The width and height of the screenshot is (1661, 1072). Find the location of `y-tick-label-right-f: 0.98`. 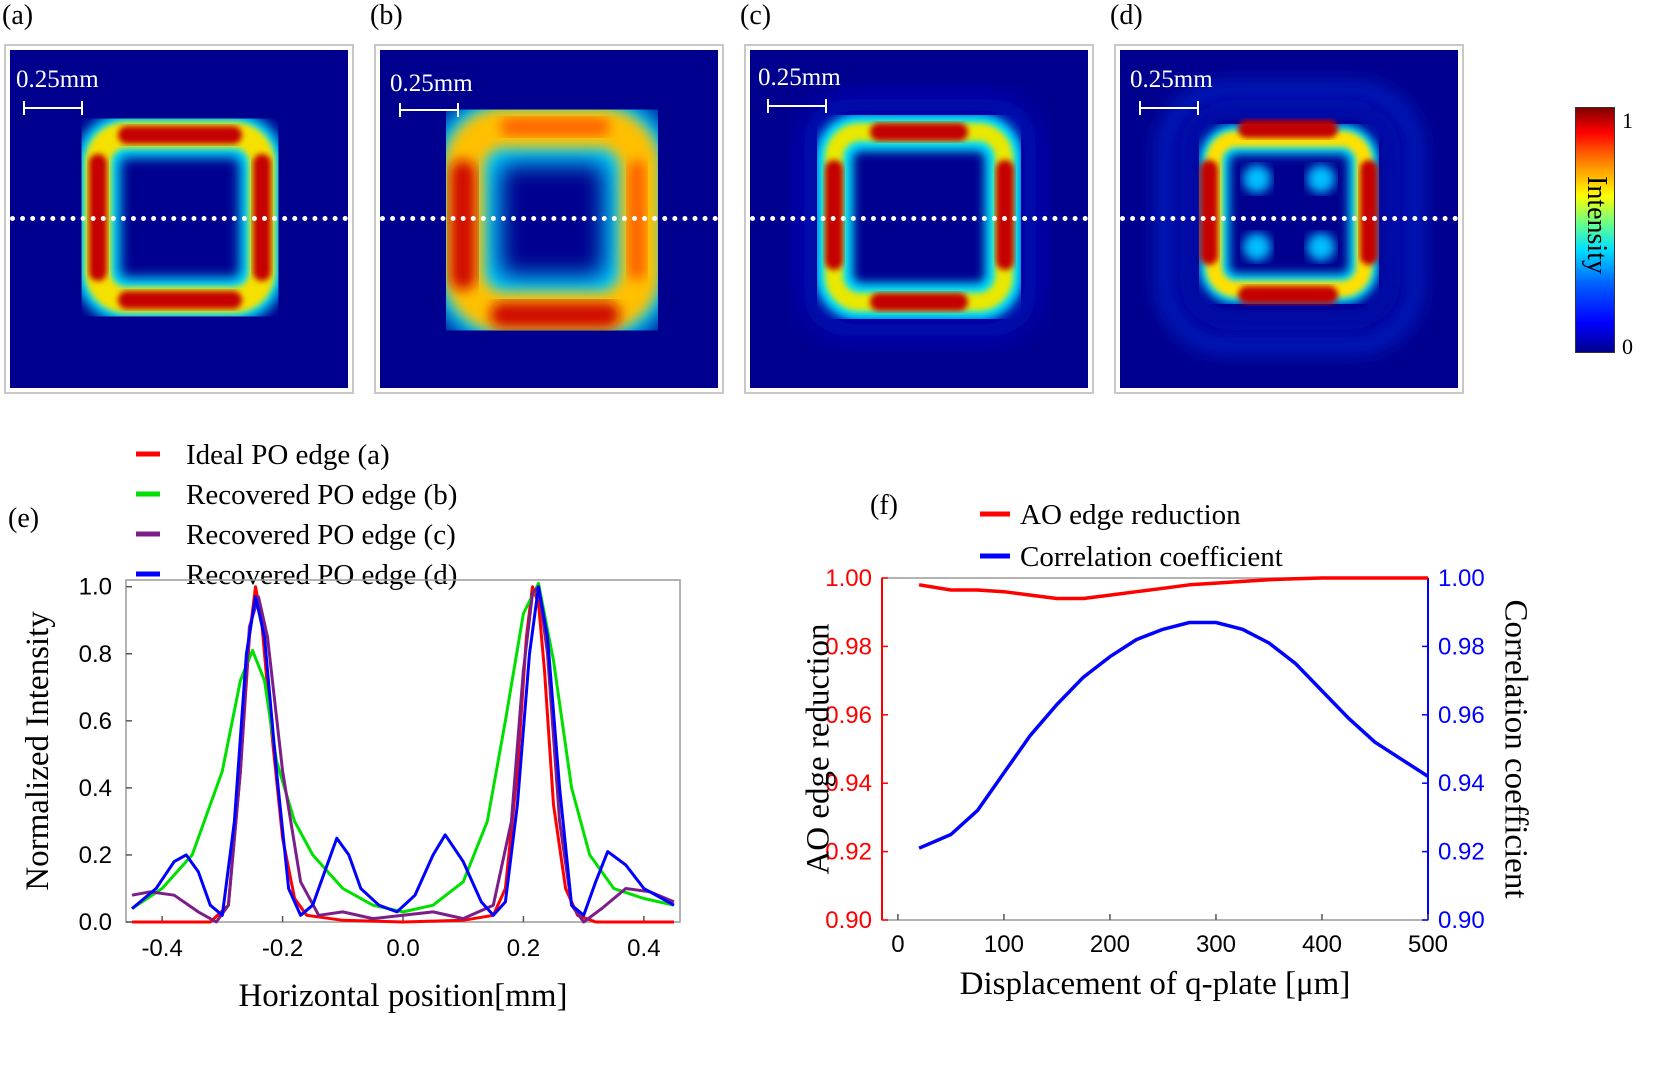

y-tick-label-right-f: 0.98 is located at coordinates (1461, 646).